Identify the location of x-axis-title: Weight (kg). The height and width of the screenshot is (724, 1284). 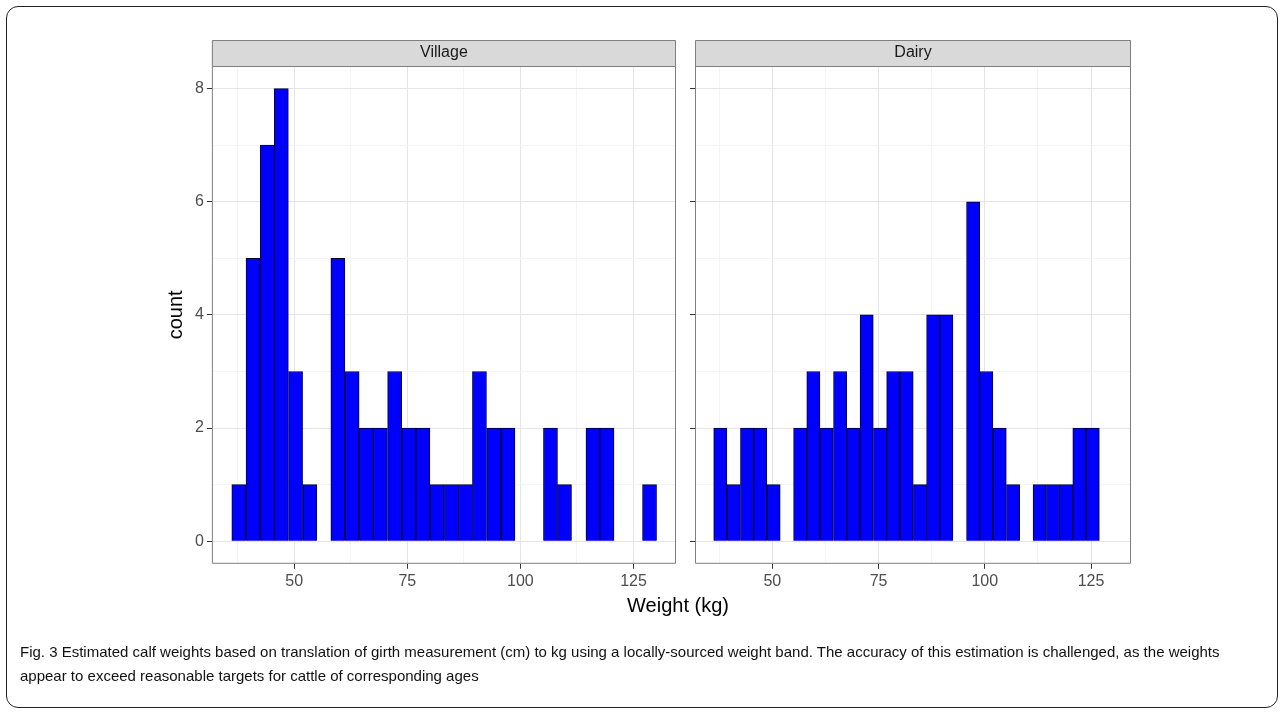
(678, 605).